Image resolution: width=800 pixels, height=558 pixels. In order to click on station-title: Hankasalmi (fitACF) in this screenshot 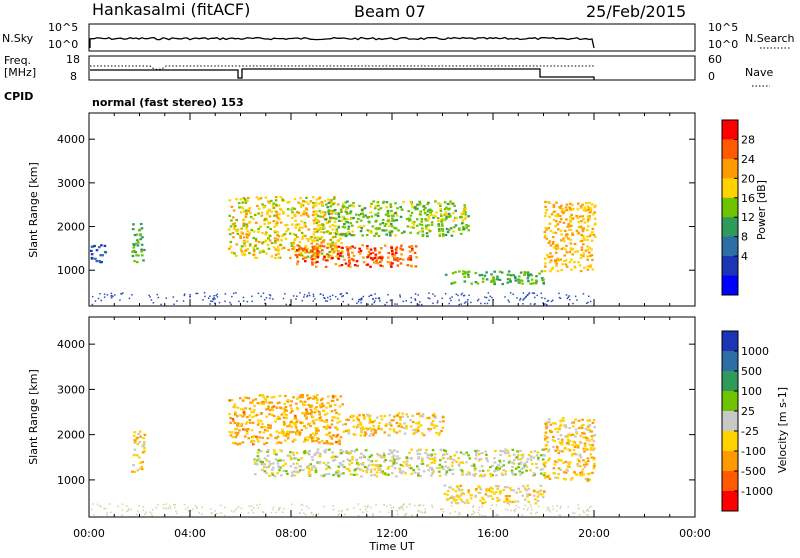, I will do `click(171, 9)`.